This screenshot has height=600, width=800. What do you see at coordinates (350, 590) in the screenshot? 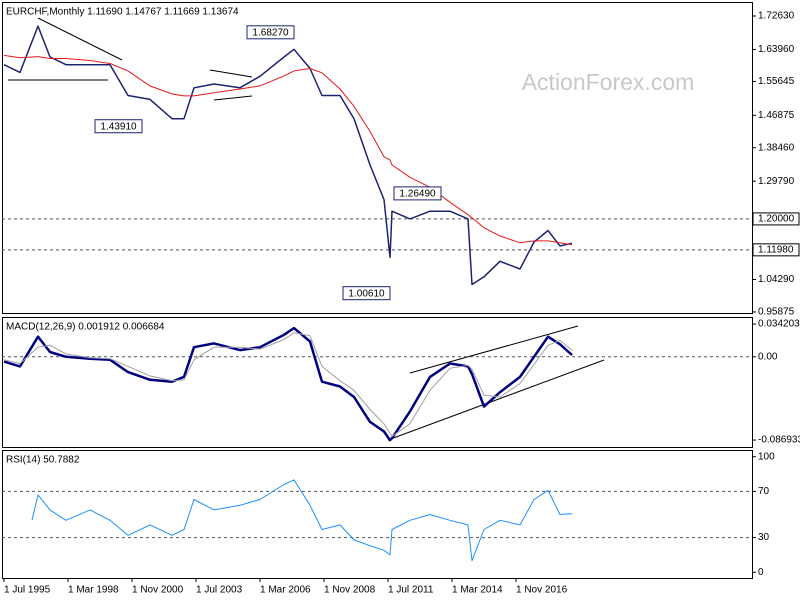
I see `x-tick-label: 1 Nov 2008` at bounding box center [350, 590].